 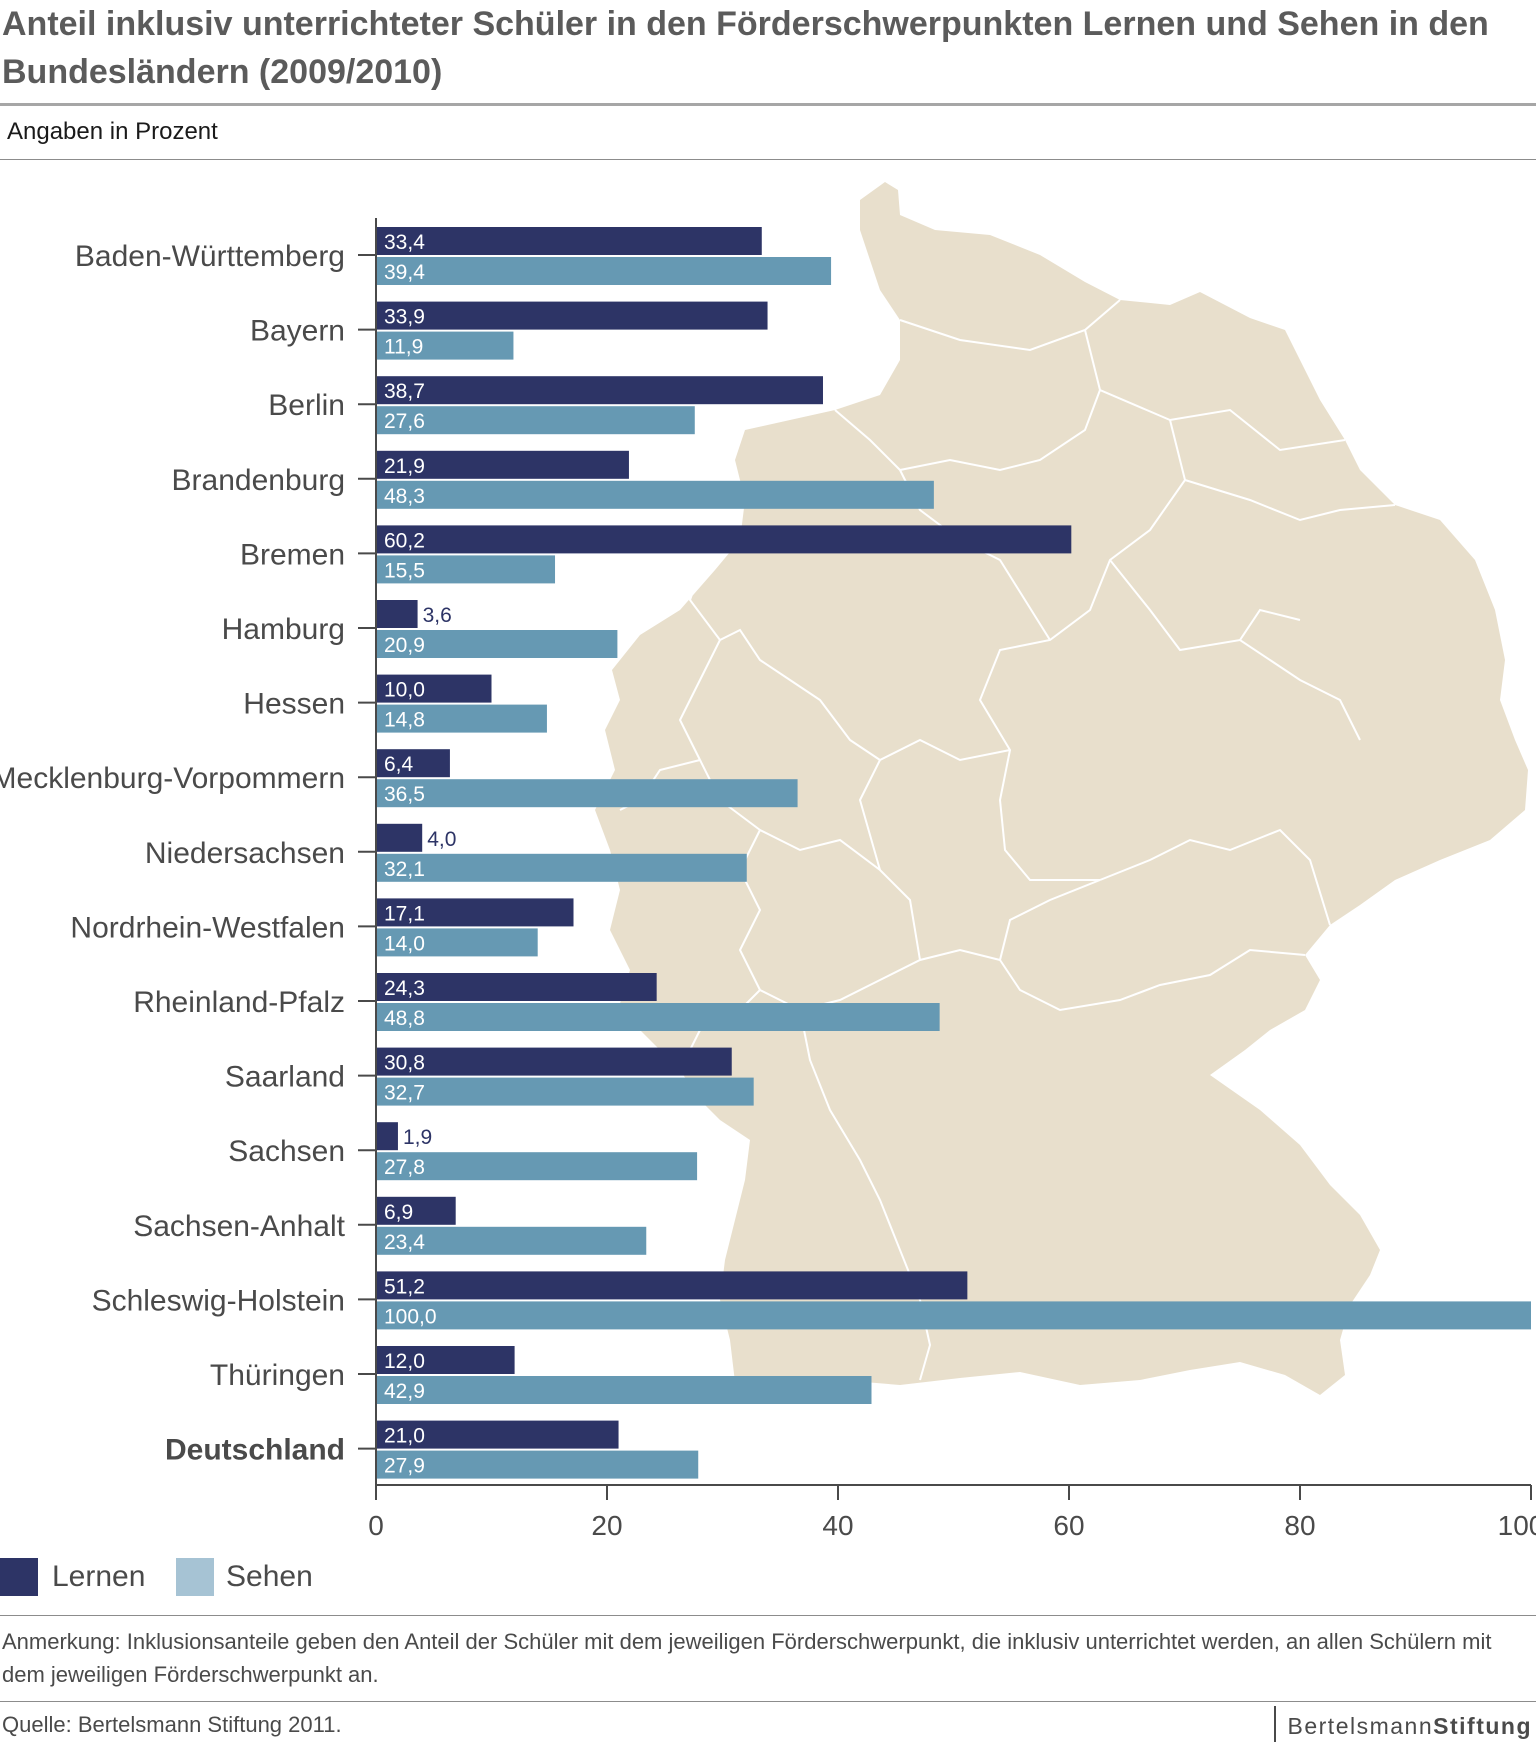 What do you see at coordinates (306, 405) in the screenshot?
I see `category-label: Berlin` at bounding box center [306, 405].